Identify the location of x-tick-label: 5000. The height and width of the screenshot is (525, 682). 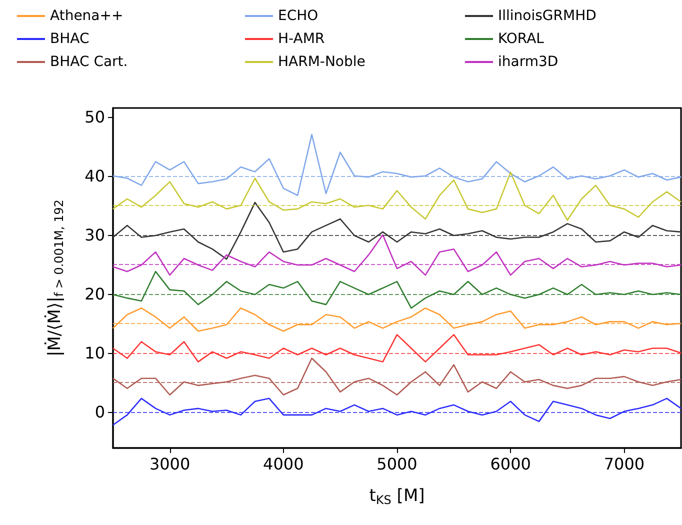
(397, 464).